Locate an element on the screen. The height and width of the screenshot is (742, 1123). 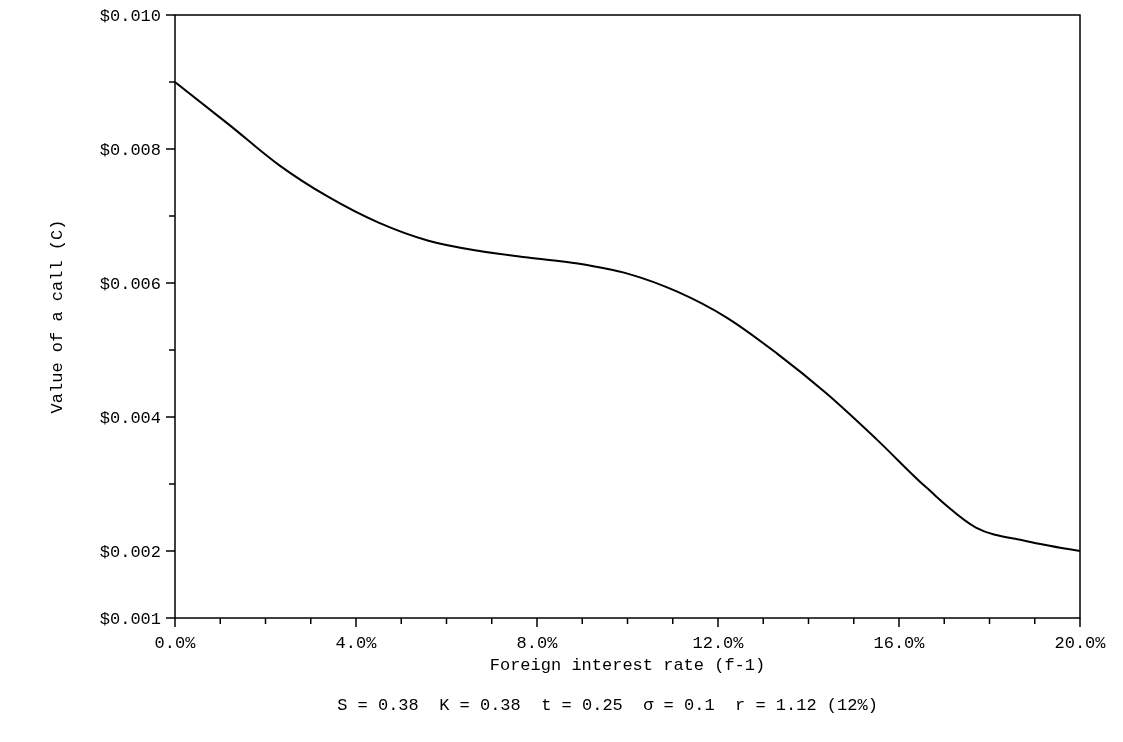
y-tick-label: $0.004 is located at coordinates (130, 418).